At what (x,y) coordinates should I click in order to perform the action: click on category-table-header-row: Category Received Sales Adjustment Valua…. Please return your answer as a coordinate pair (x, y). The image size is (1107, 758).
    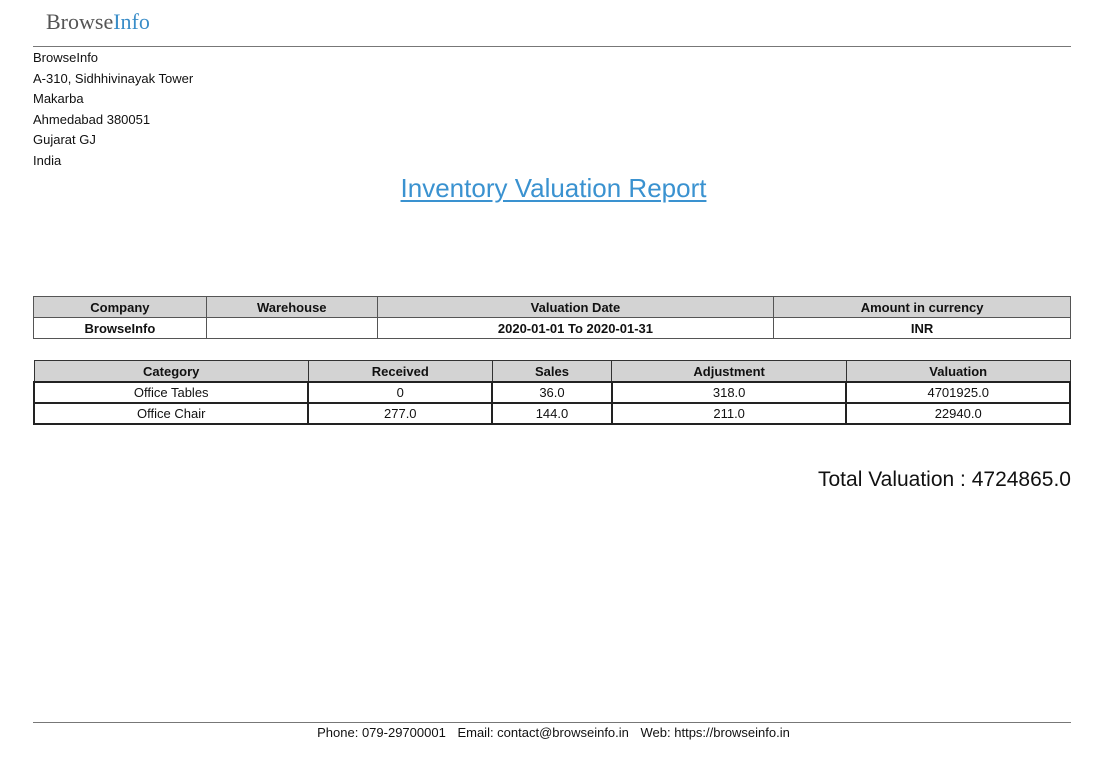
    Looking at the image, I should click on (552, 371).